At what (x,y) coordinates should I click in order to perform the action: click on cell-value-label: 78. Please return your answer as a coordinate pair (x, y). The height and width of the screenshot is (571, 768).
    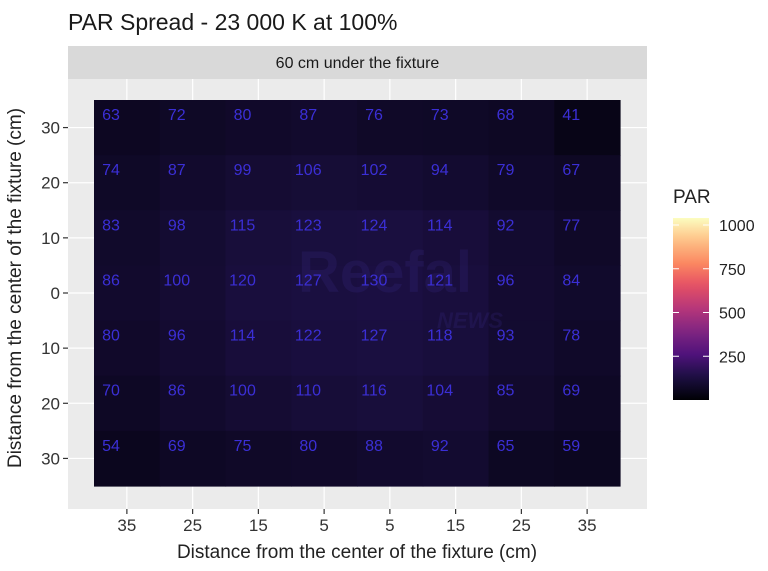
    Looking at the image, I should click on (571, 336).